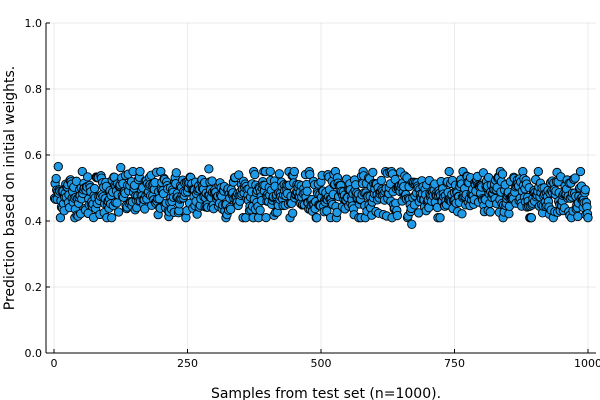 This screenshot has height=400, width=600. What do you see at coordinates (587, 363) in the screenshot?
I see `x-tick-label: 1000` at bounding box center [587, 363].